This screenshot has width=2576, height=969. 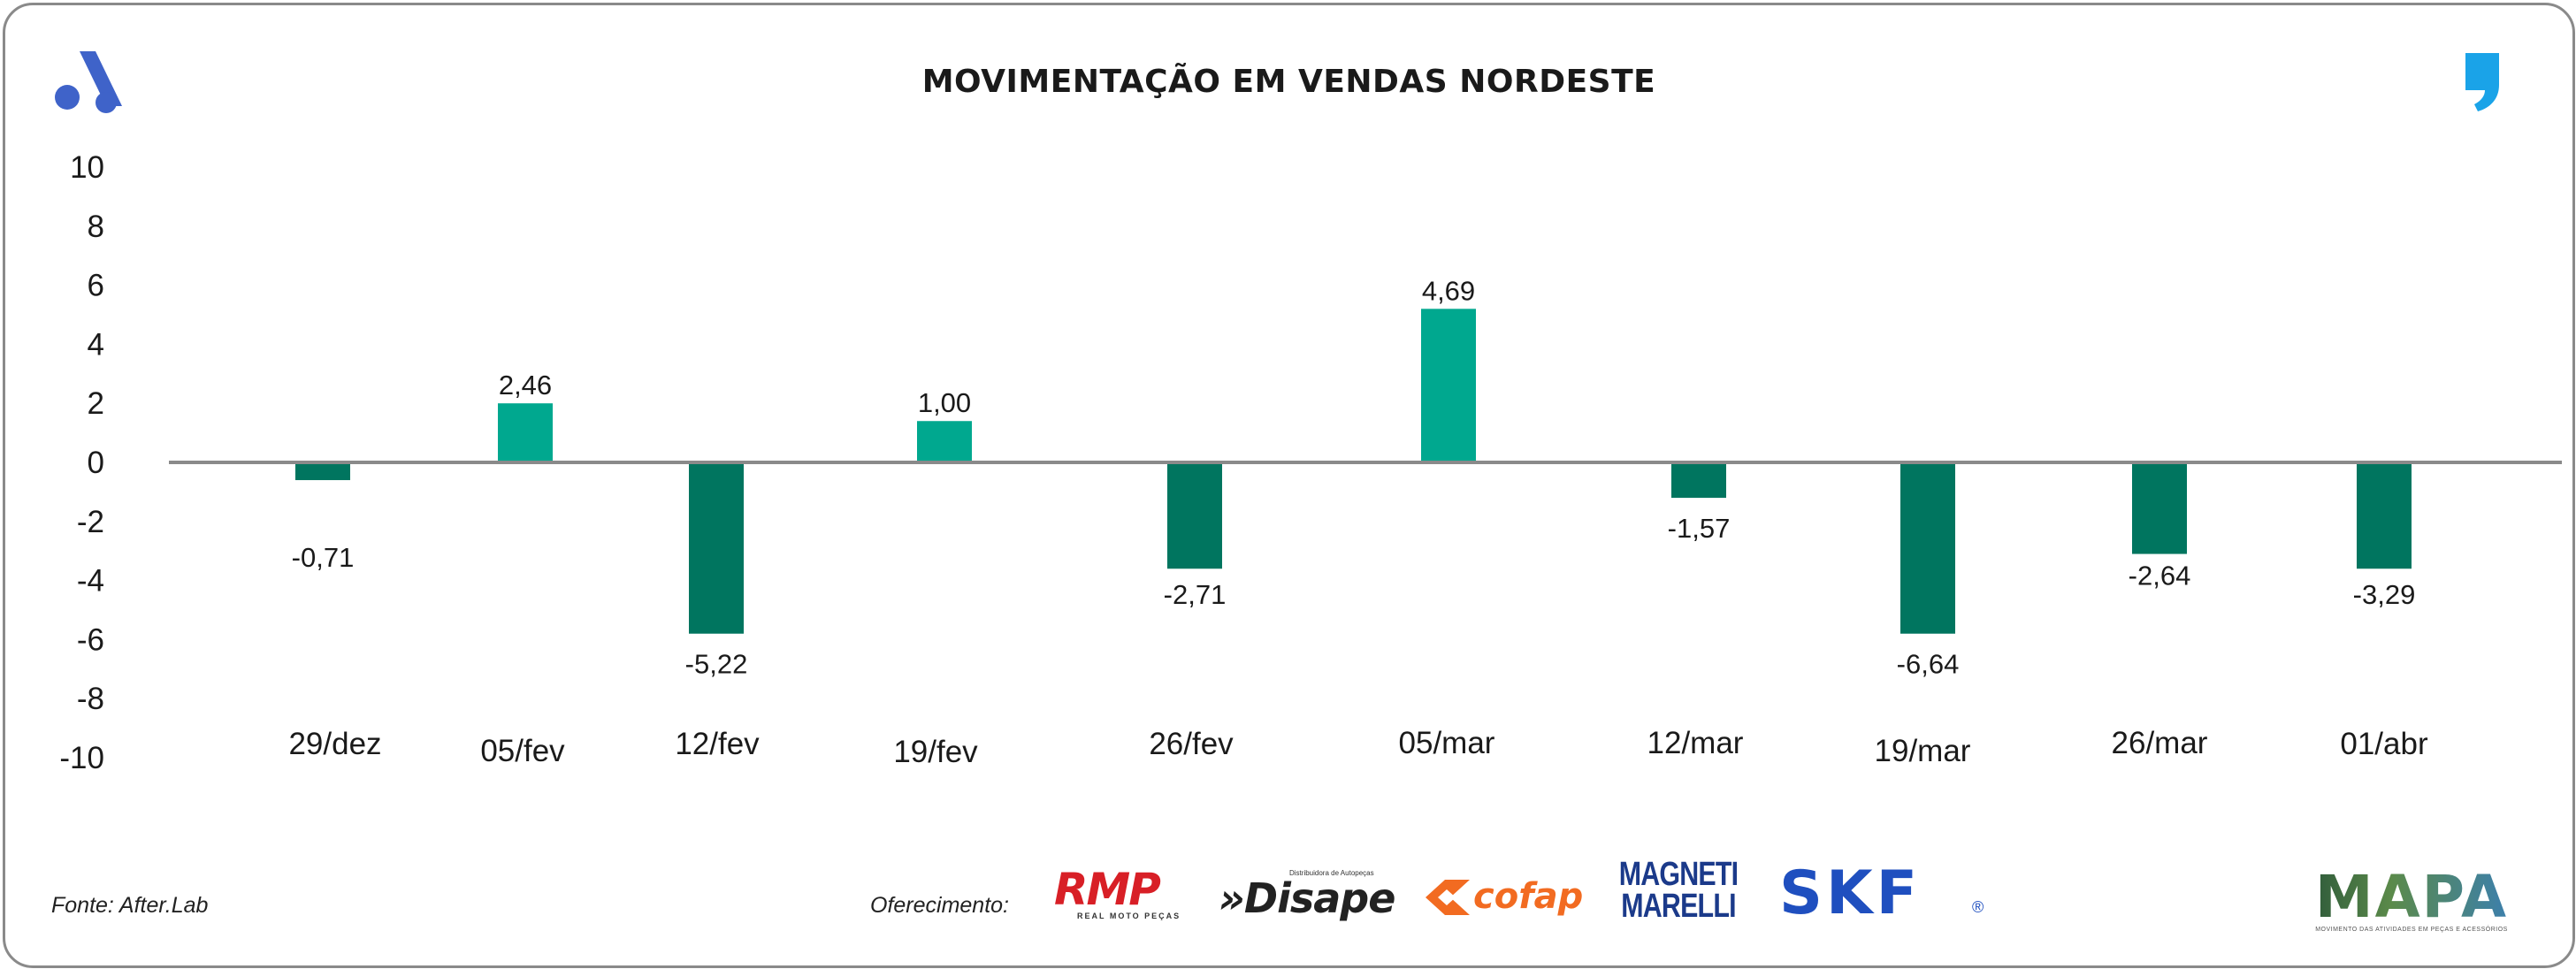 I want to click on y-tick-label: 6, so click(x=96, y=286).